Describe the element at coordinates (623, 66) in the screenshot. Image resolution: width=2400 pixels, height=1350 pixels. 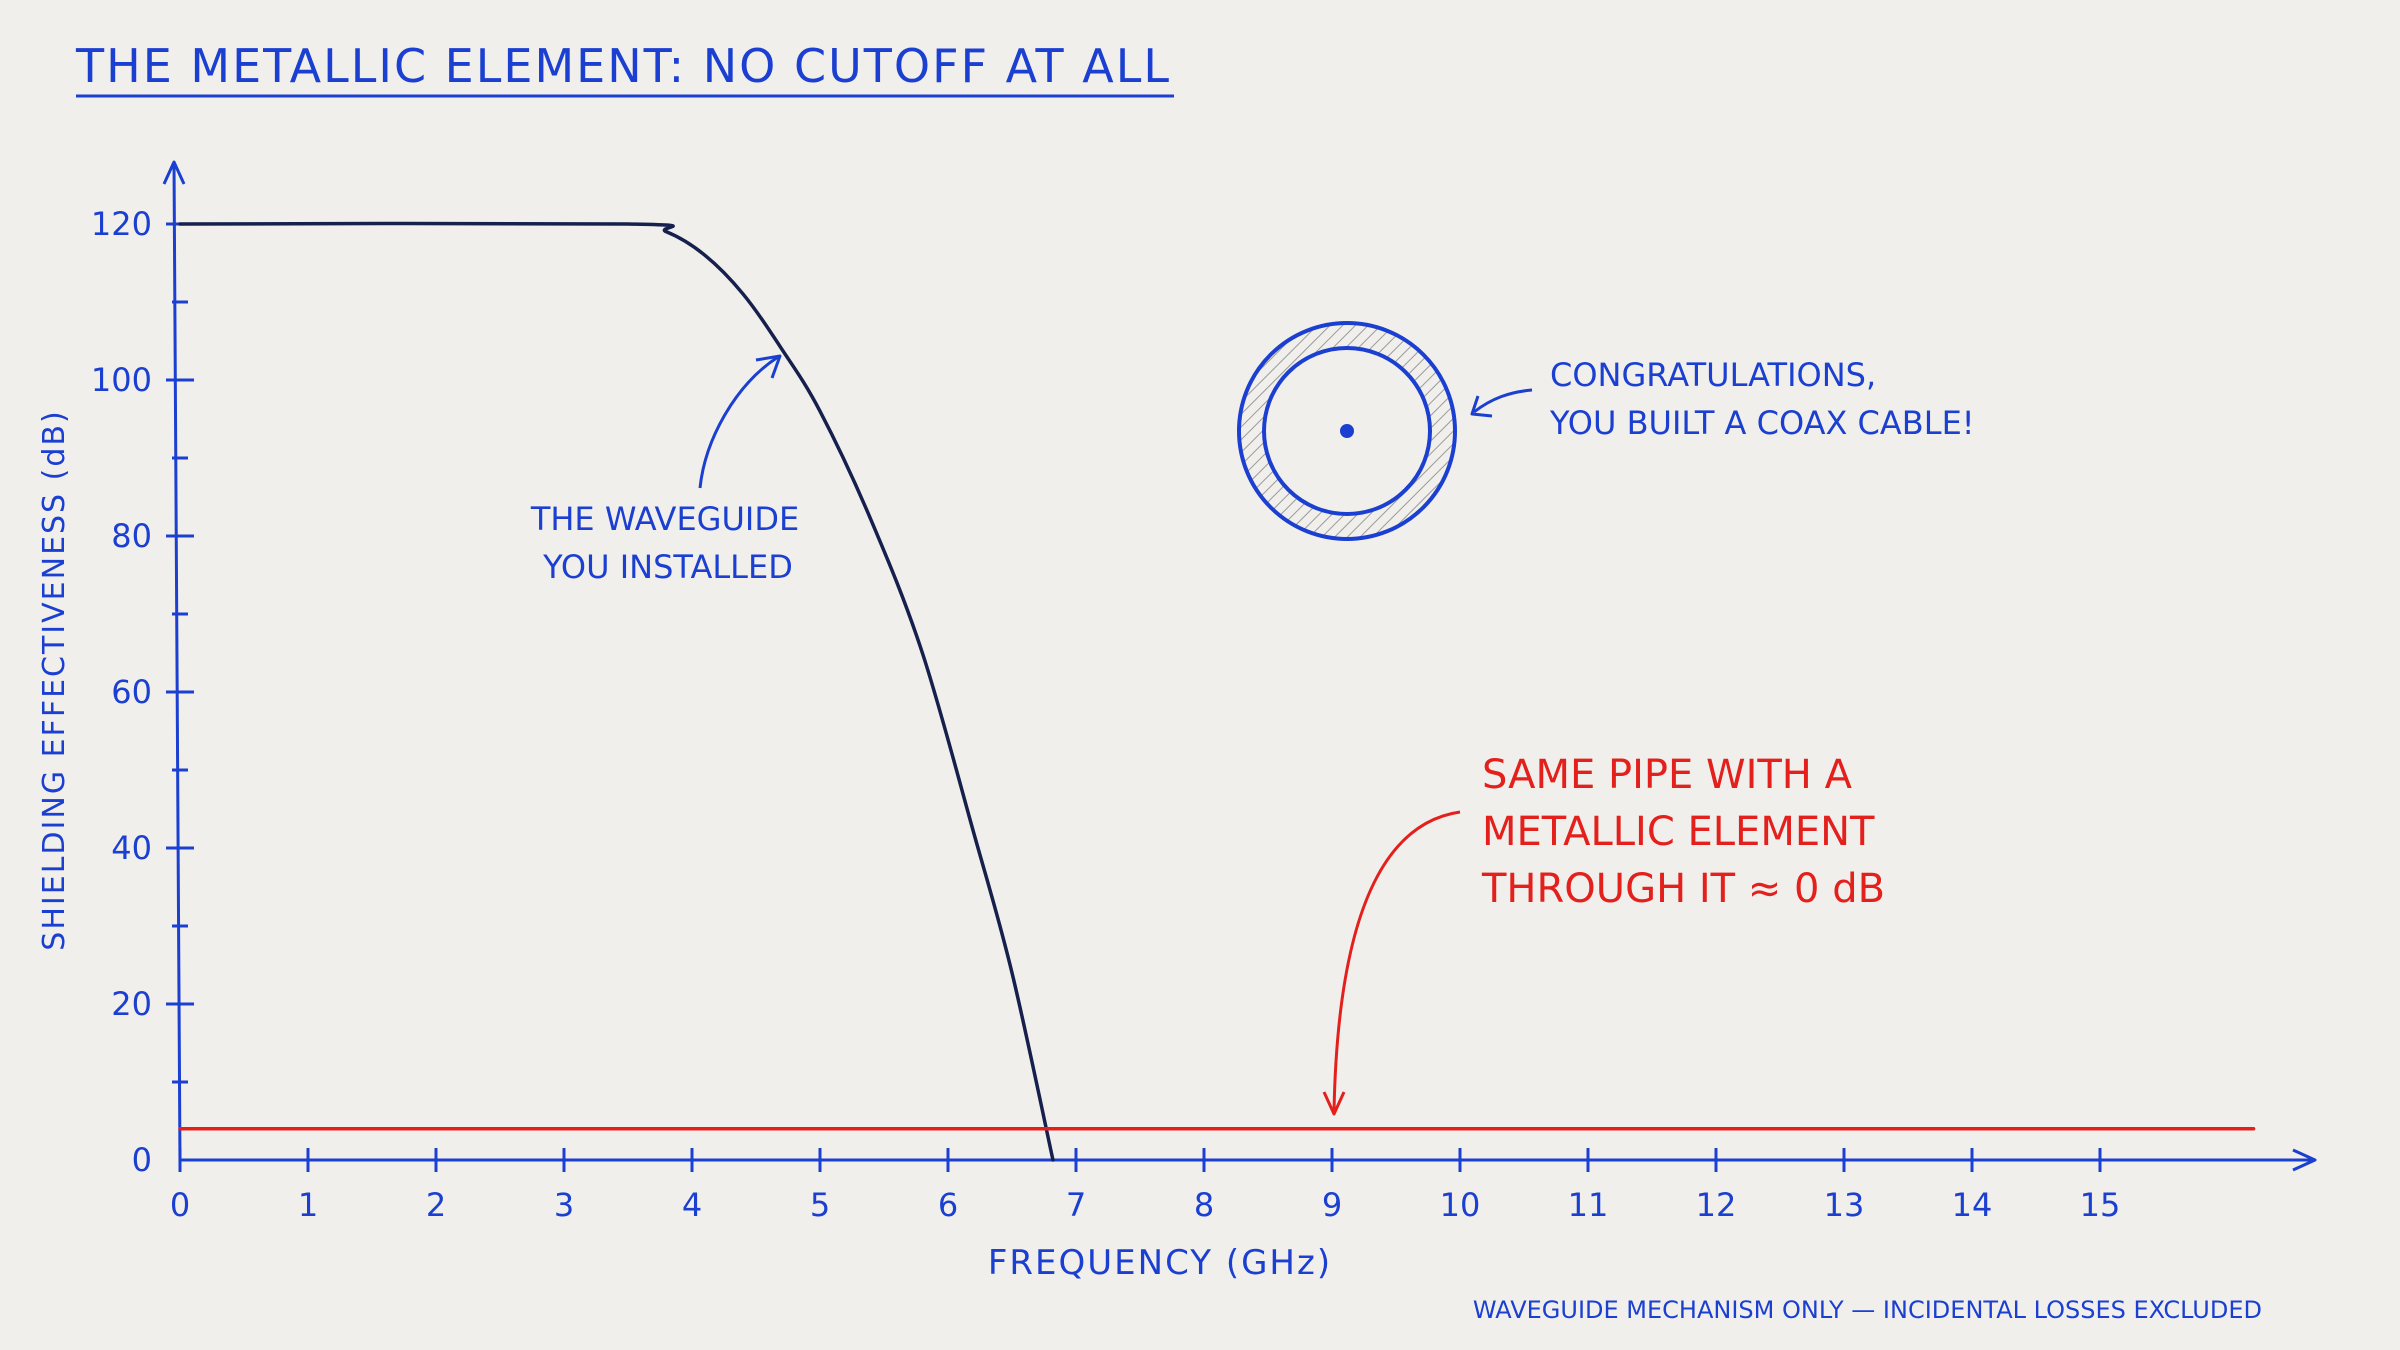
I see `chart-title: THE METALLIC ELEMENT: NO CUTOFF AT ALL` at that location.